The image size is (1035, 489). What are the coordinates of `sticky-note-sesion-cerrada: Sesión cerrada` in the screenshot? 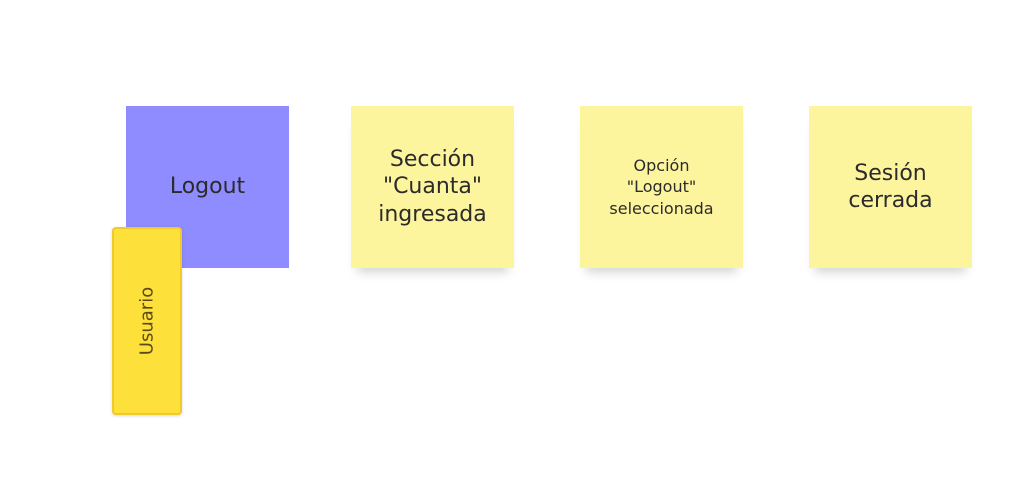 It's located at (890, 187).